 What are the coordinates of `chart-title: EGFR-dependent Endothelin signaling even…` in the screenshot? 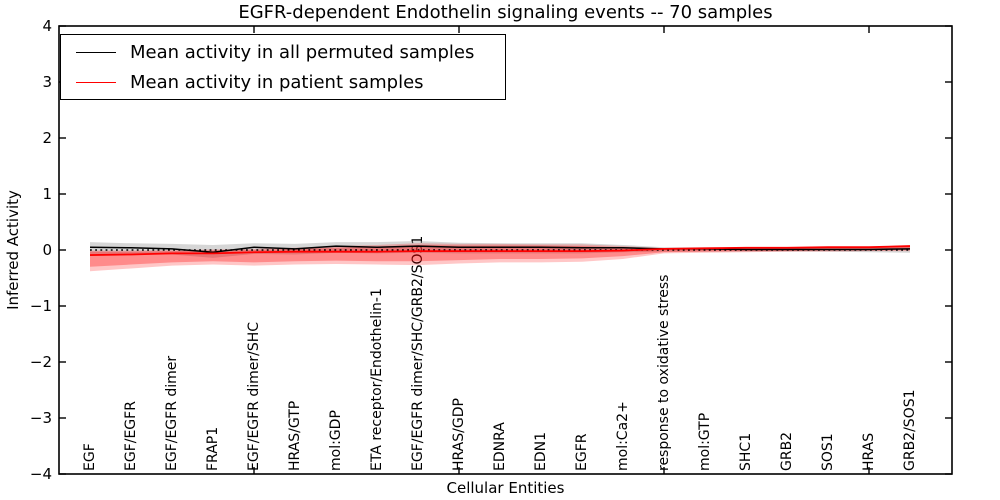 It's located at (505, 12).